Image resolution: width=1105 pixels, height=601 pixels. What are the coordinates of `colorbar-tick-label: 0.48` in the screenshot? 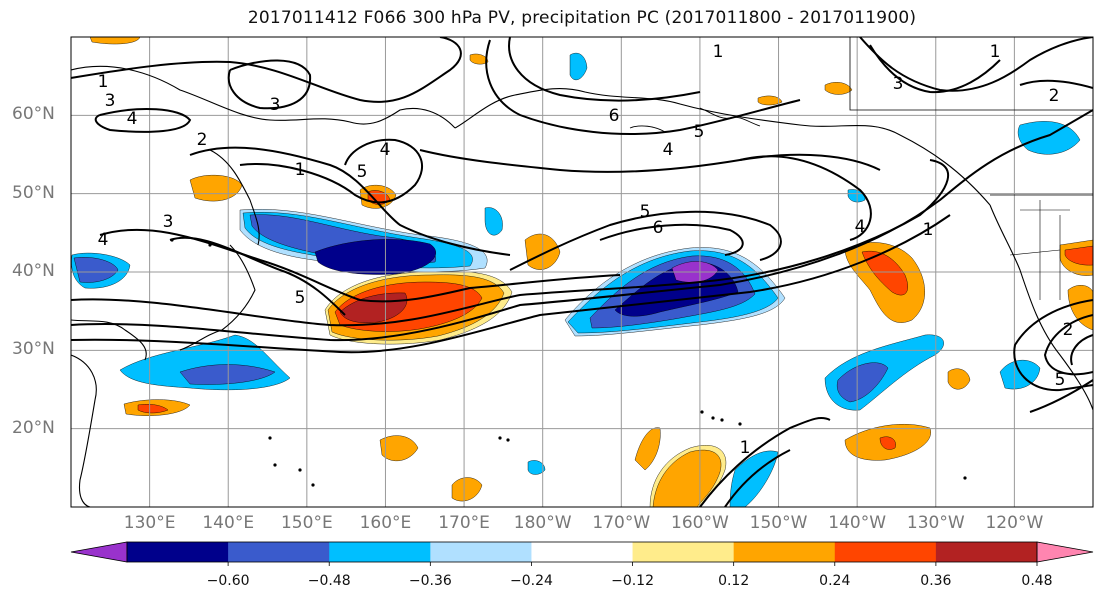 It's located at (1037, 581).